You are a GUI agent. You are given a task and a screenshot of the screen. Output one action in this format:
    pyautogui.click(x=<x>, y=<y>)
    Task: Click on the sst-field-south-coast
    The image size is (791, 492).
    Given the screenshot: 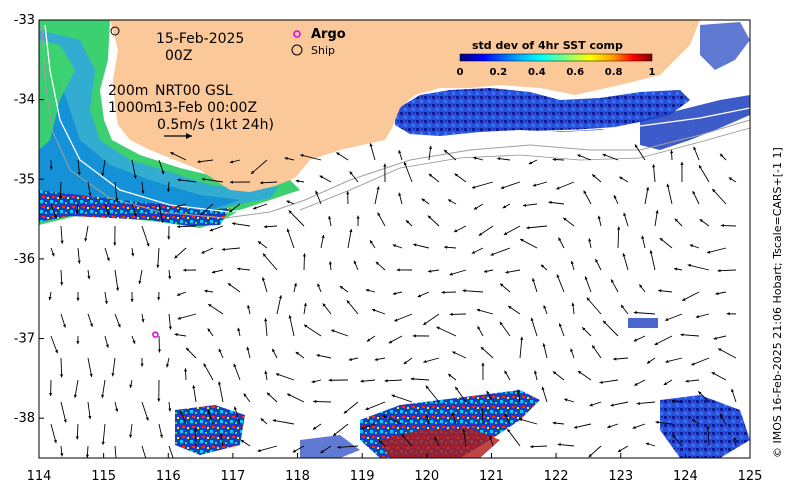 What is the action you would take?
    pyautogui.click(x=542, y=112)
    